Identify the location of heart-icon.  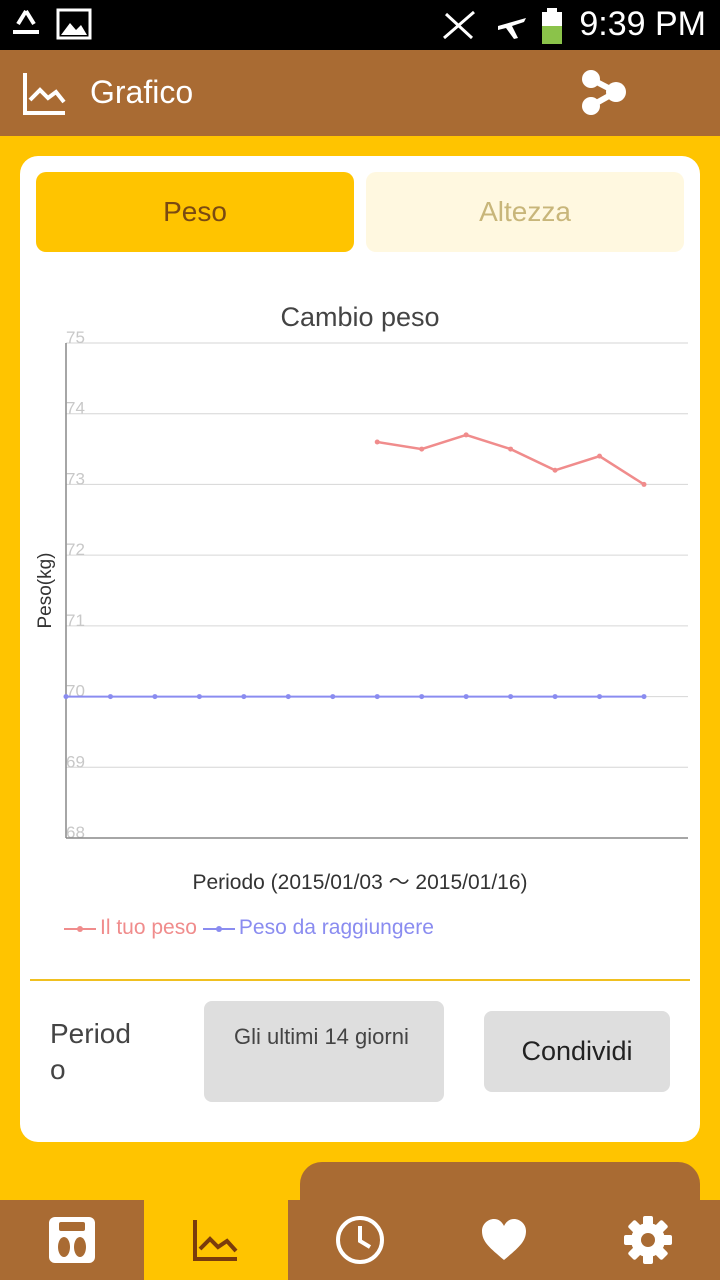
(504, 1239).